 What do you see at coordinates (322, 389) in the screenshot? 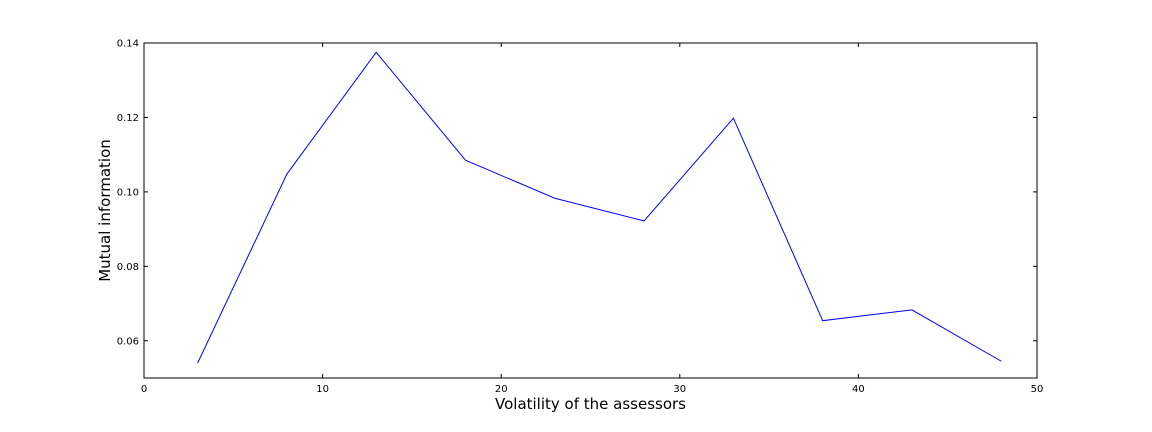
I see `x-tick-label: 10` at bounding box center [322, 389].